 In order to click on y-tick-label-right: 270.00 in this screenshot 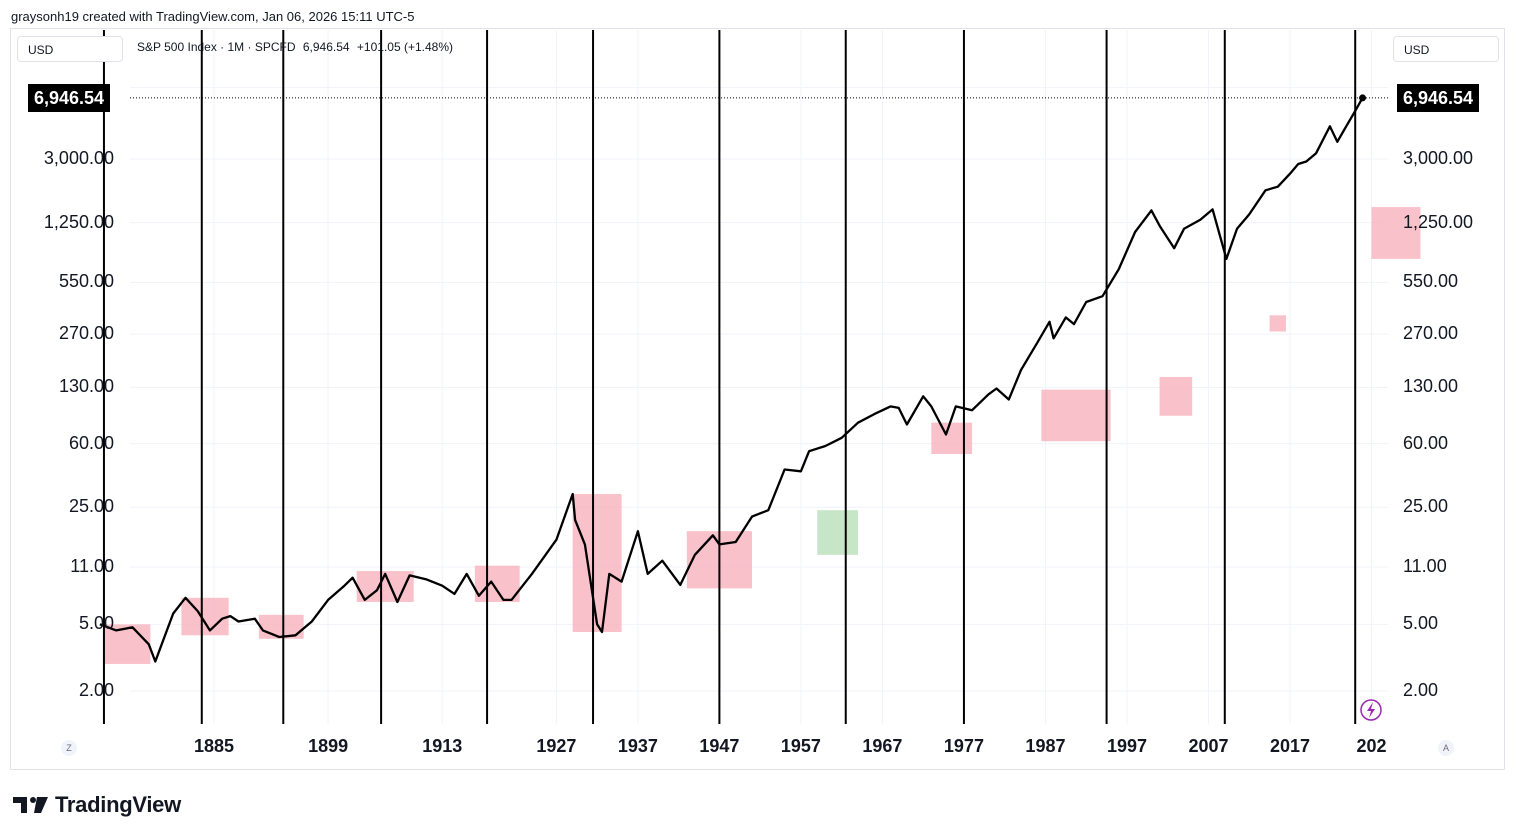, I will do `click(1431, 333)`.